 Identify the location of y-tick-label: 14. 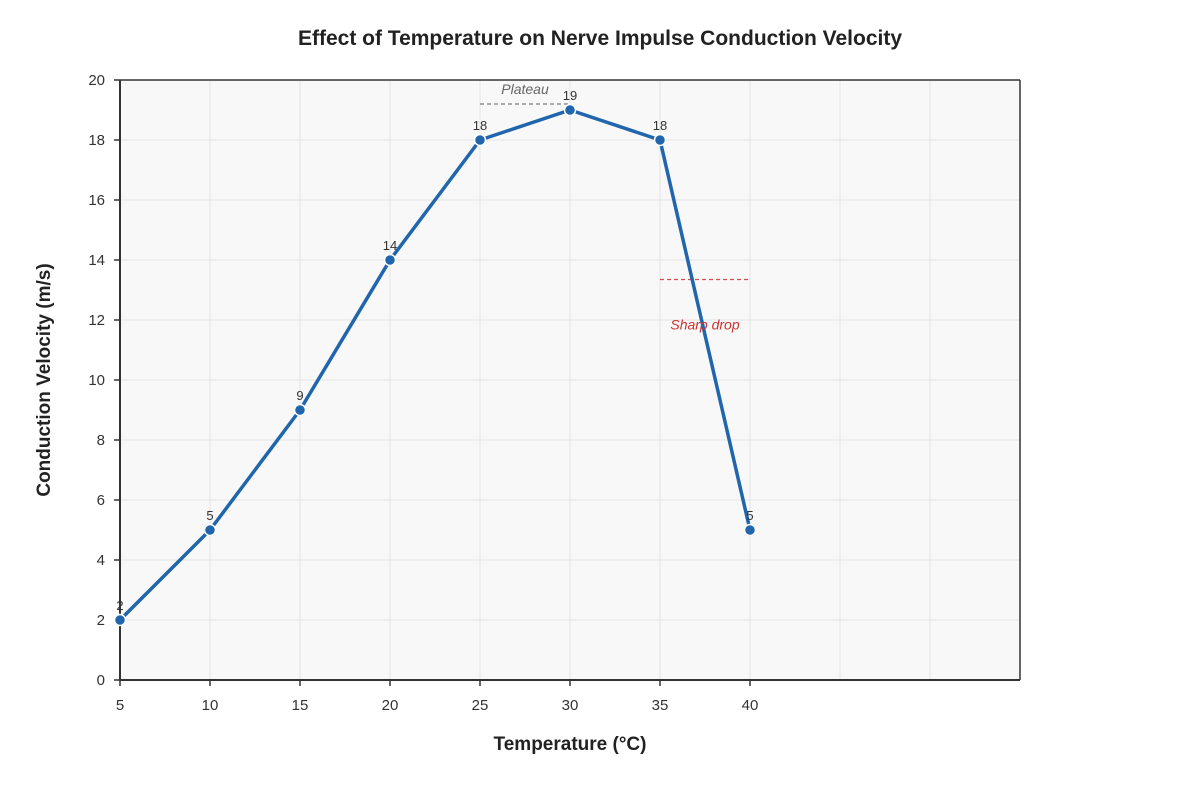
(96, 260).